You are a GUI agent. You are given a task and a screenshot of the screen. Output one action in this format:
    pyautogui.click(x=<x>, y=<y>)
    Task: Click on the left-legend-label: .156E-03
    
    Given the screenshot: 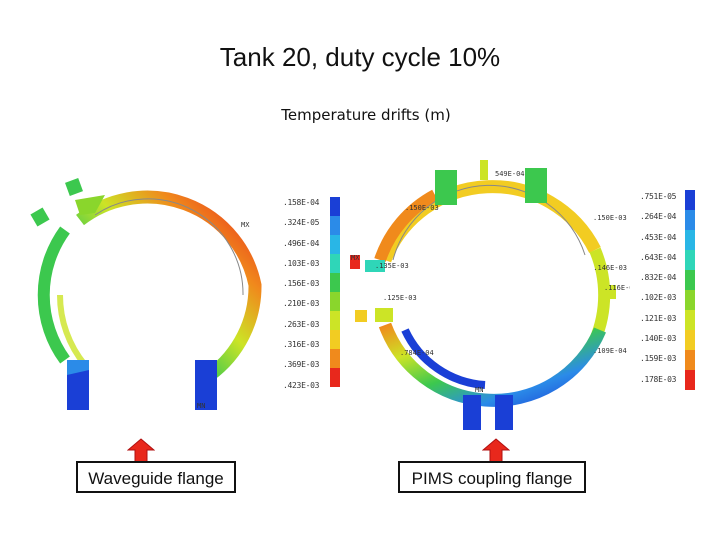 What is the action you would take?
    pyautogui.click(x=301, y=284)
    